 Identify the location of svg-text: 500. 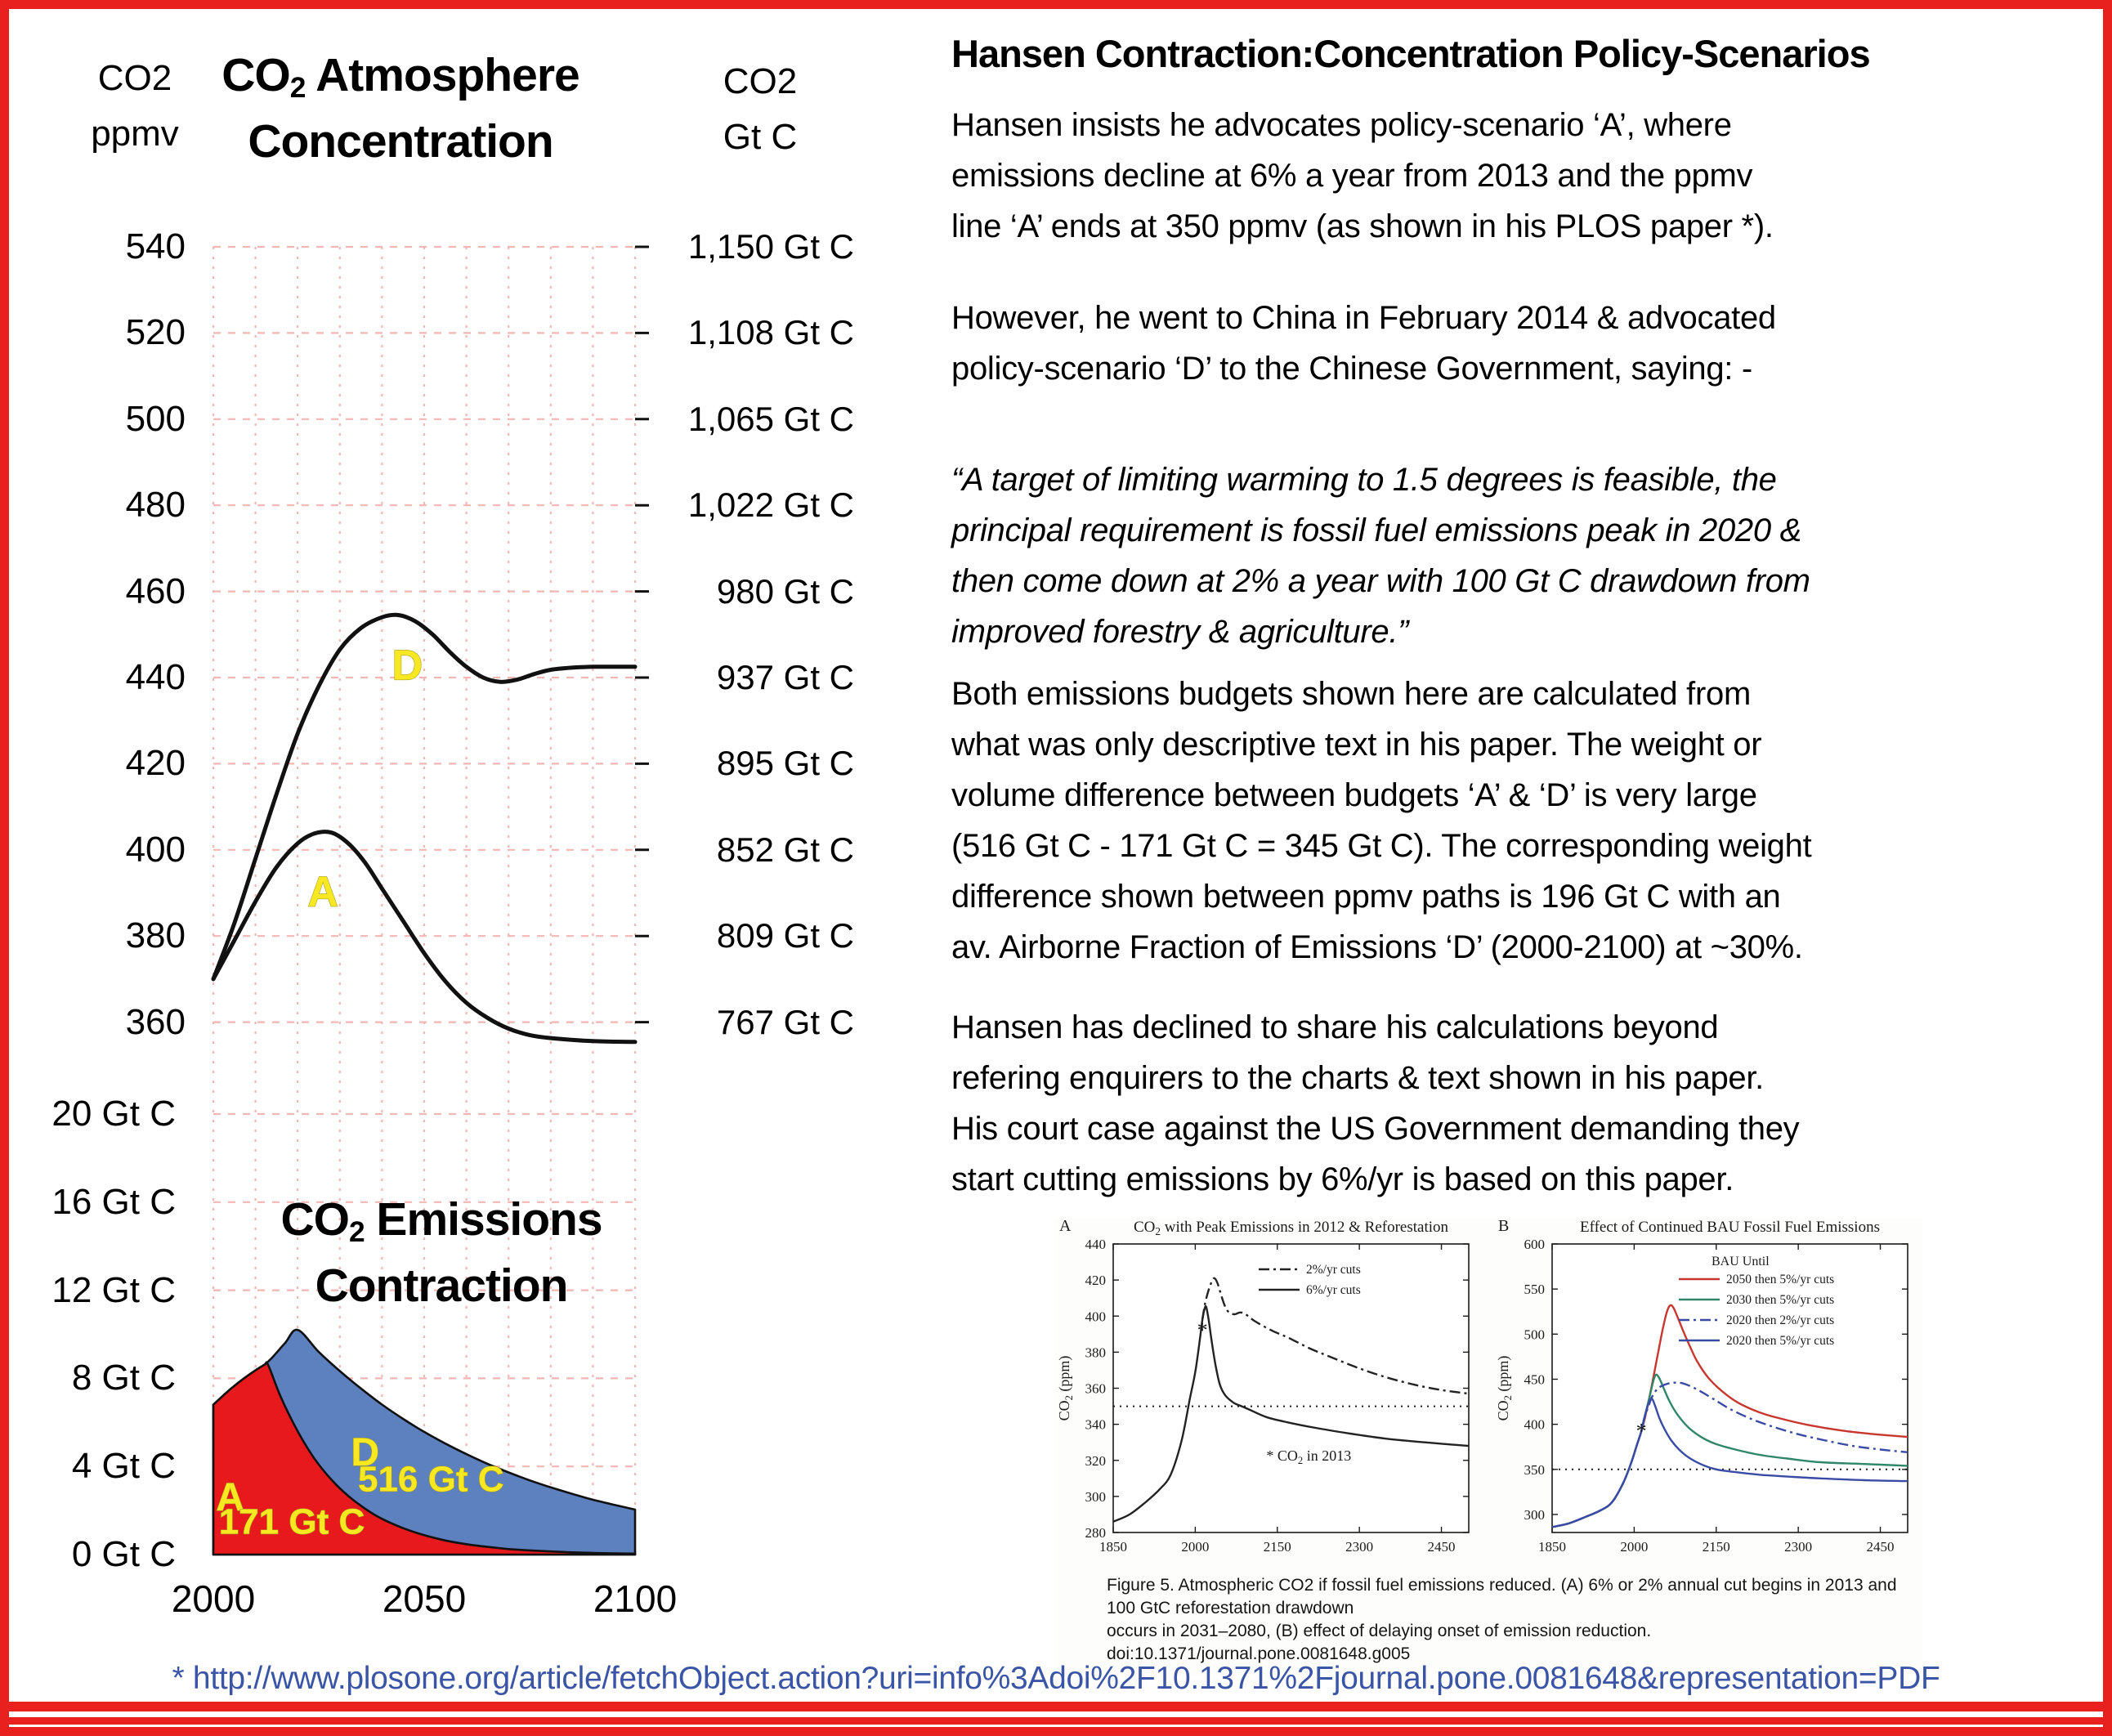
(1535, 1334).